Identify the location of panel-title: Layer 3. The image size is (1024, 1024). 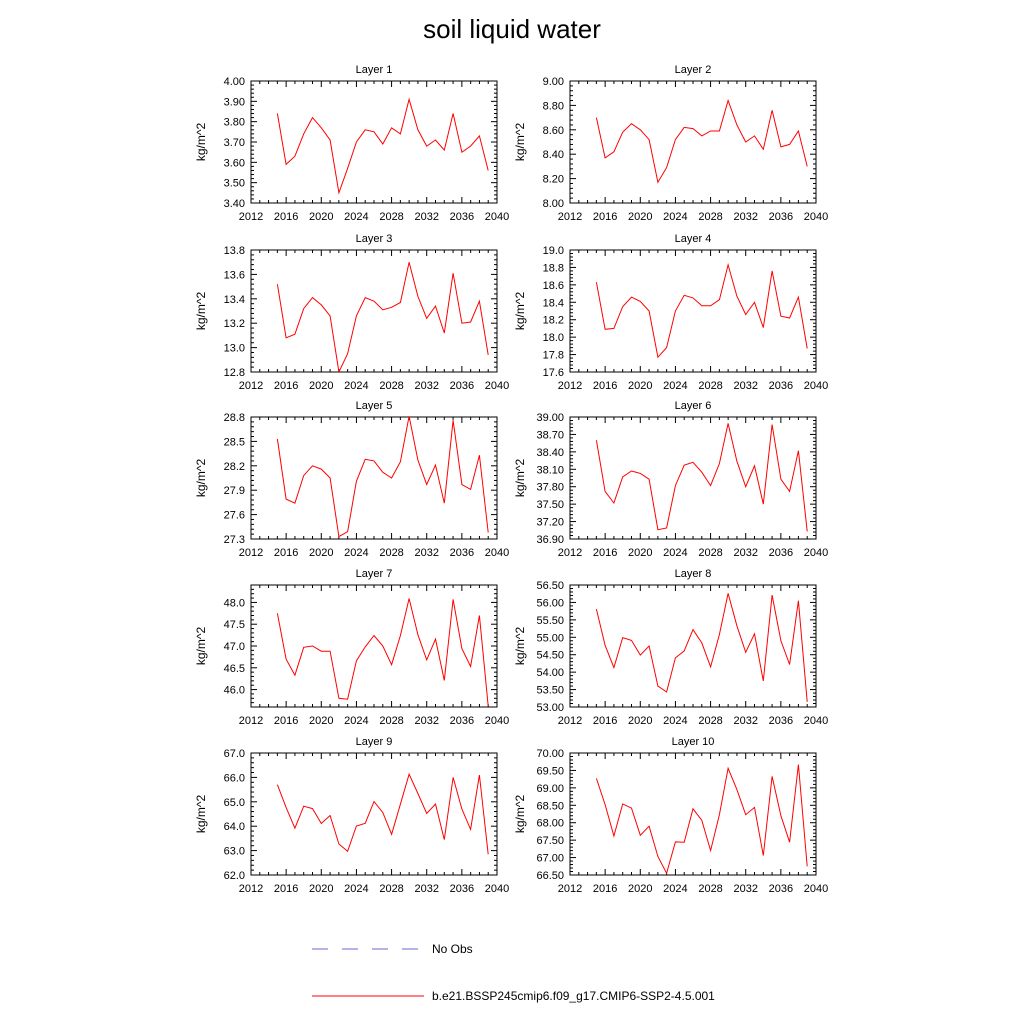
(374, 239).